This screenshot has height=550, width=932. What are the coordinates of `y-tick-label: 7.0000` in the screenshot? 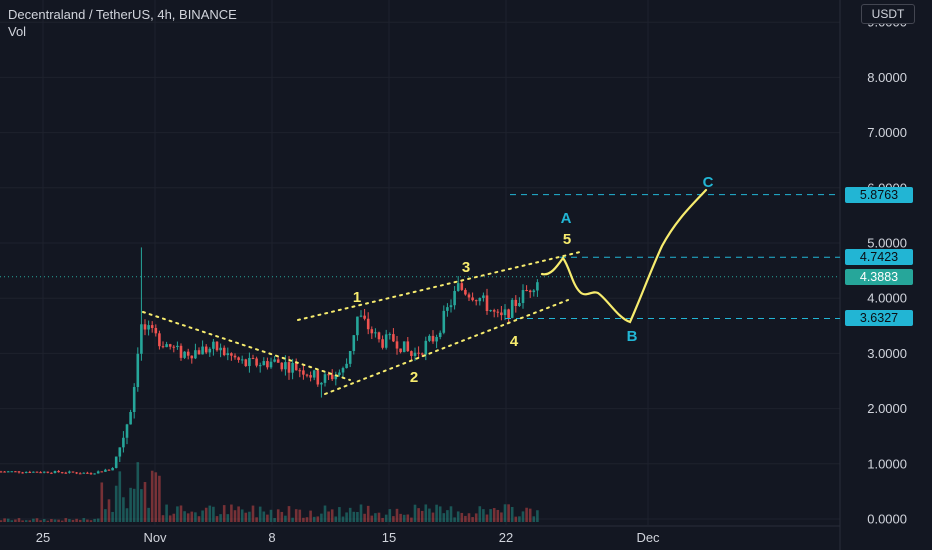 It's located at (887, 132).